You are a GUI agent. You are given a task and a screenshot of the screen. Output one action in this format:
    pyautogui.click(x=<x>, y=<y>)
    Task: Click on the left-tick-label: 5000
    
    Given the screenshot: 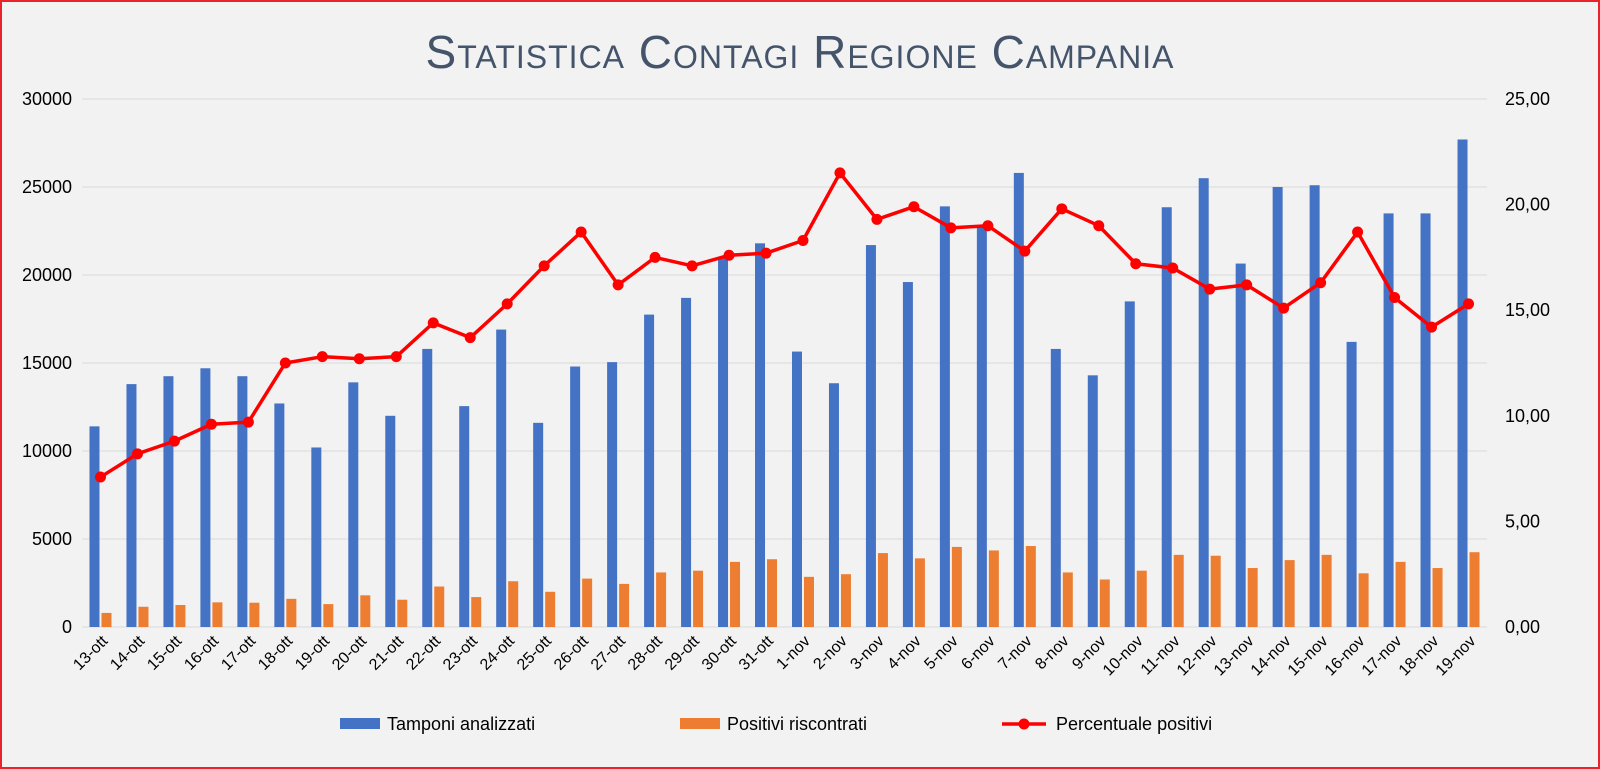 What is the action you would take?
    pyautogui.click(x=52, y=539)
    